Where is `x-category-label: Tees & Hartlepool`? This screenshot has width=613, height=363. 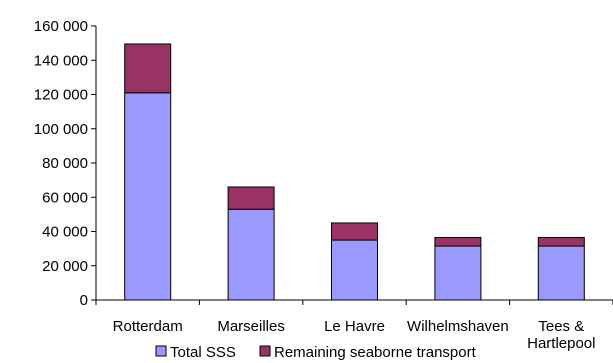
x-category-label: Tees & Hartlepool is located at coordinates (561, 335).